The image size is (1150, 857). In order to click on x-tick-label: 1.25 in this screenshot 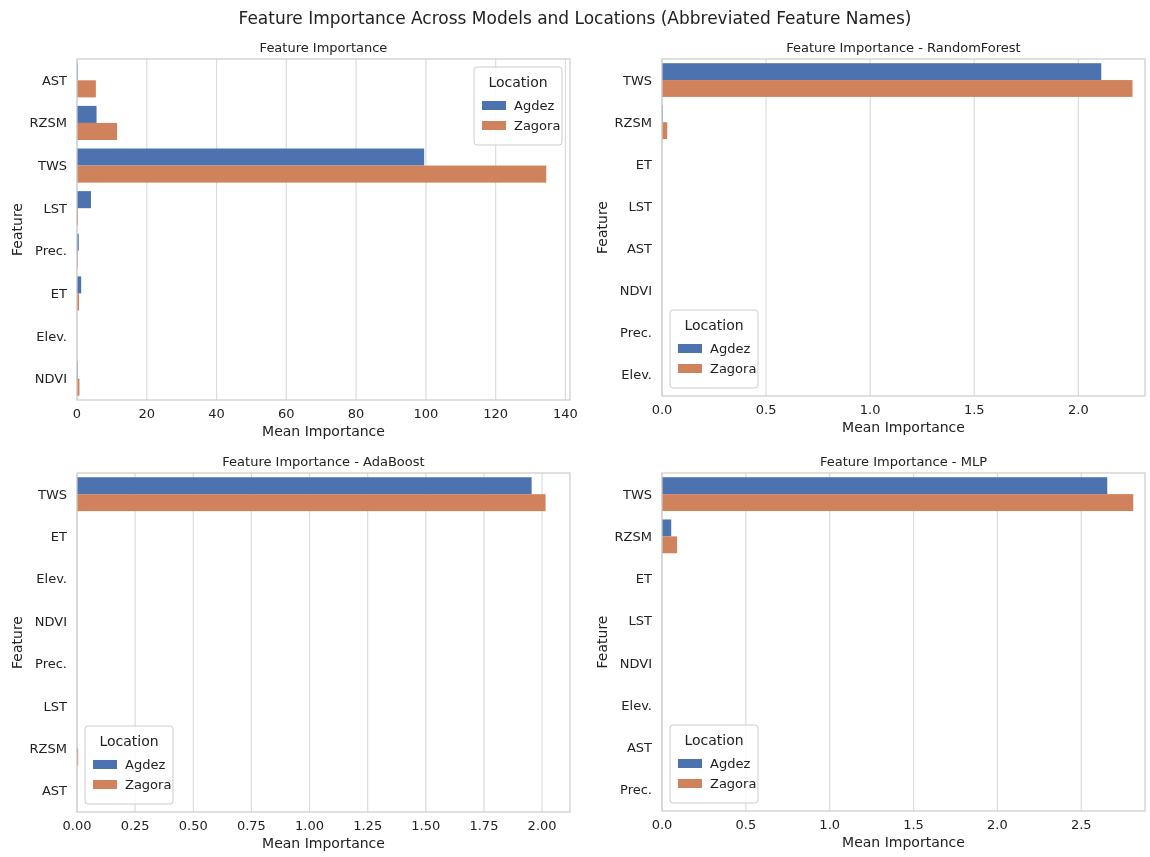, I will do `click(368, 825)`.